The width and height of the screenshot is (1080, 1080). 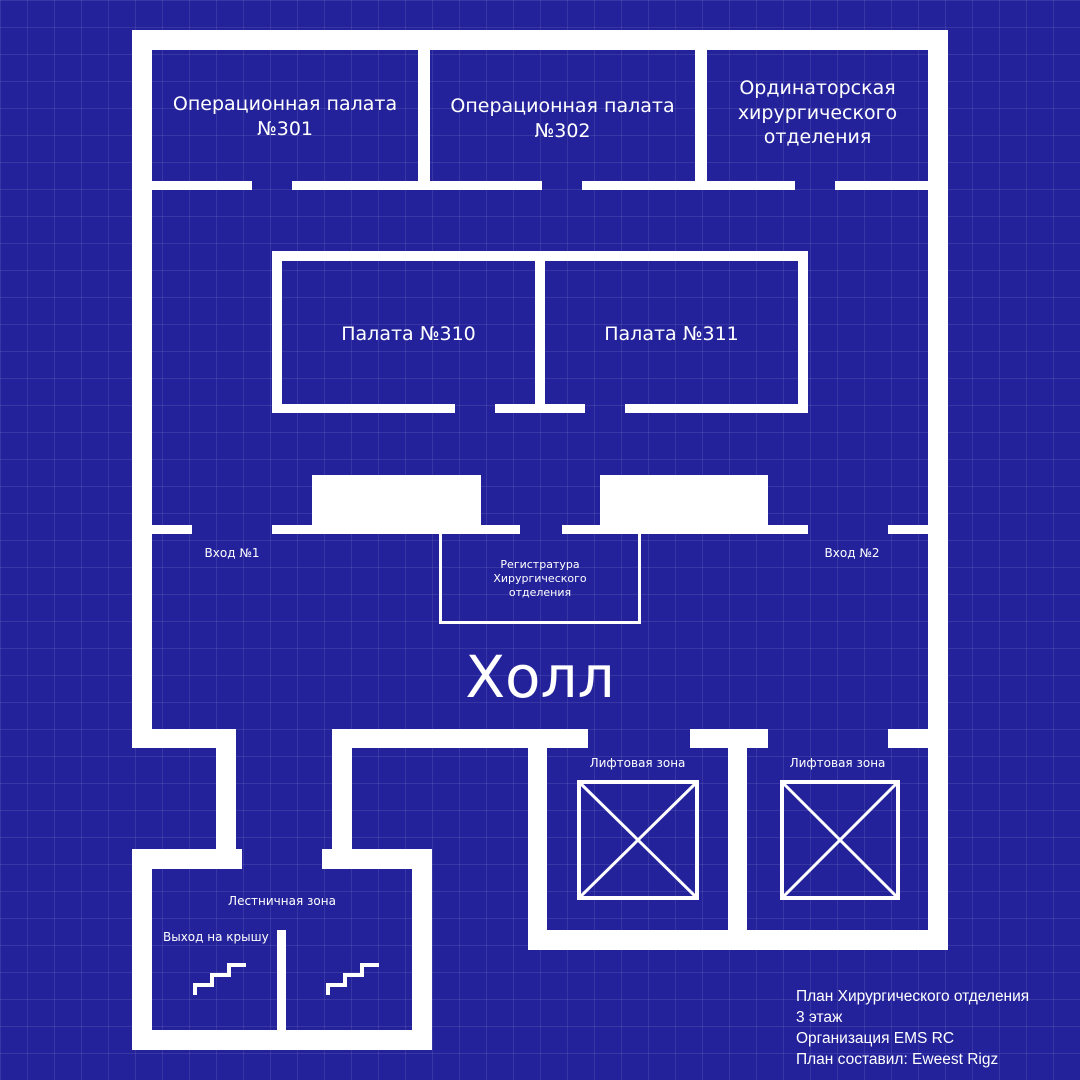 What do you see at coordinates (852, 553) in the screenshot?
I see `entrance-2-label: Вход №2` at bounding box center [852, 553].